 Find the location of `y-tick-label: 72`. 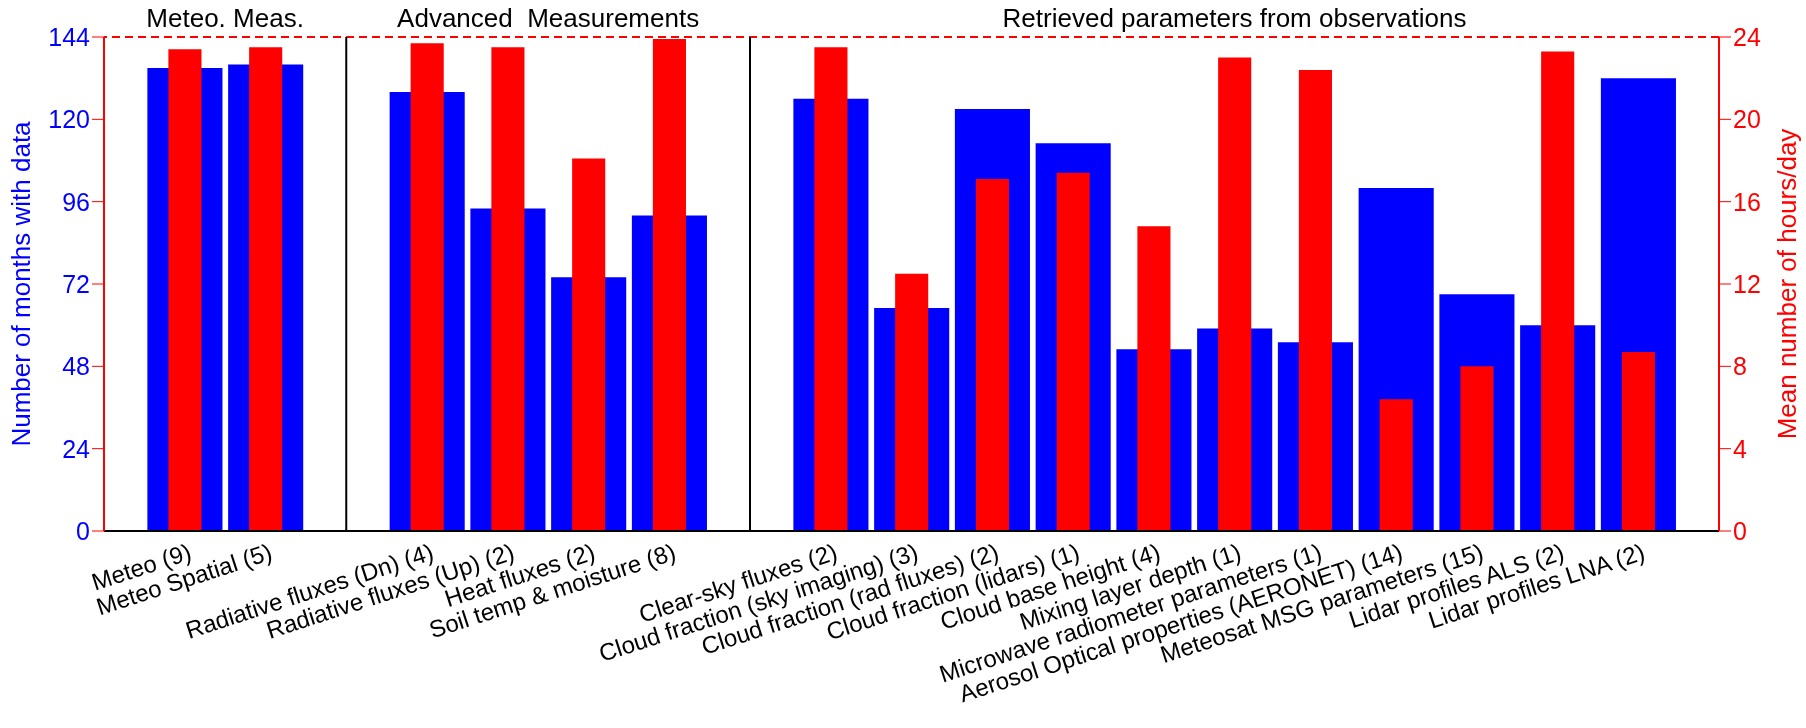

y-tick-label: 72 is located at coordinates (76, 283).